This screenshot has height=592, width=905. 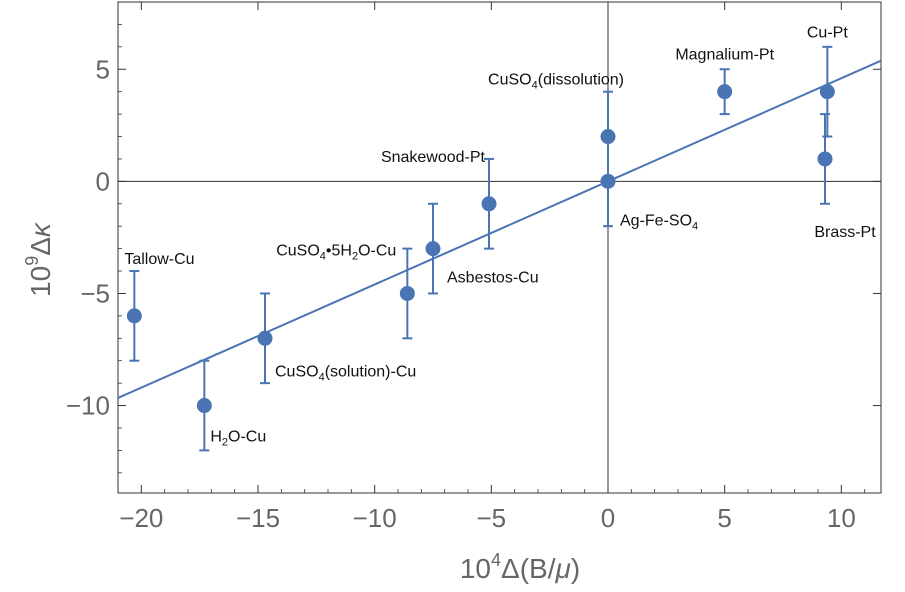 What do you see at coordinates (492, 518) in the screenshot?
I see `x-tick-label: −5` at bounding box center [492, 518].